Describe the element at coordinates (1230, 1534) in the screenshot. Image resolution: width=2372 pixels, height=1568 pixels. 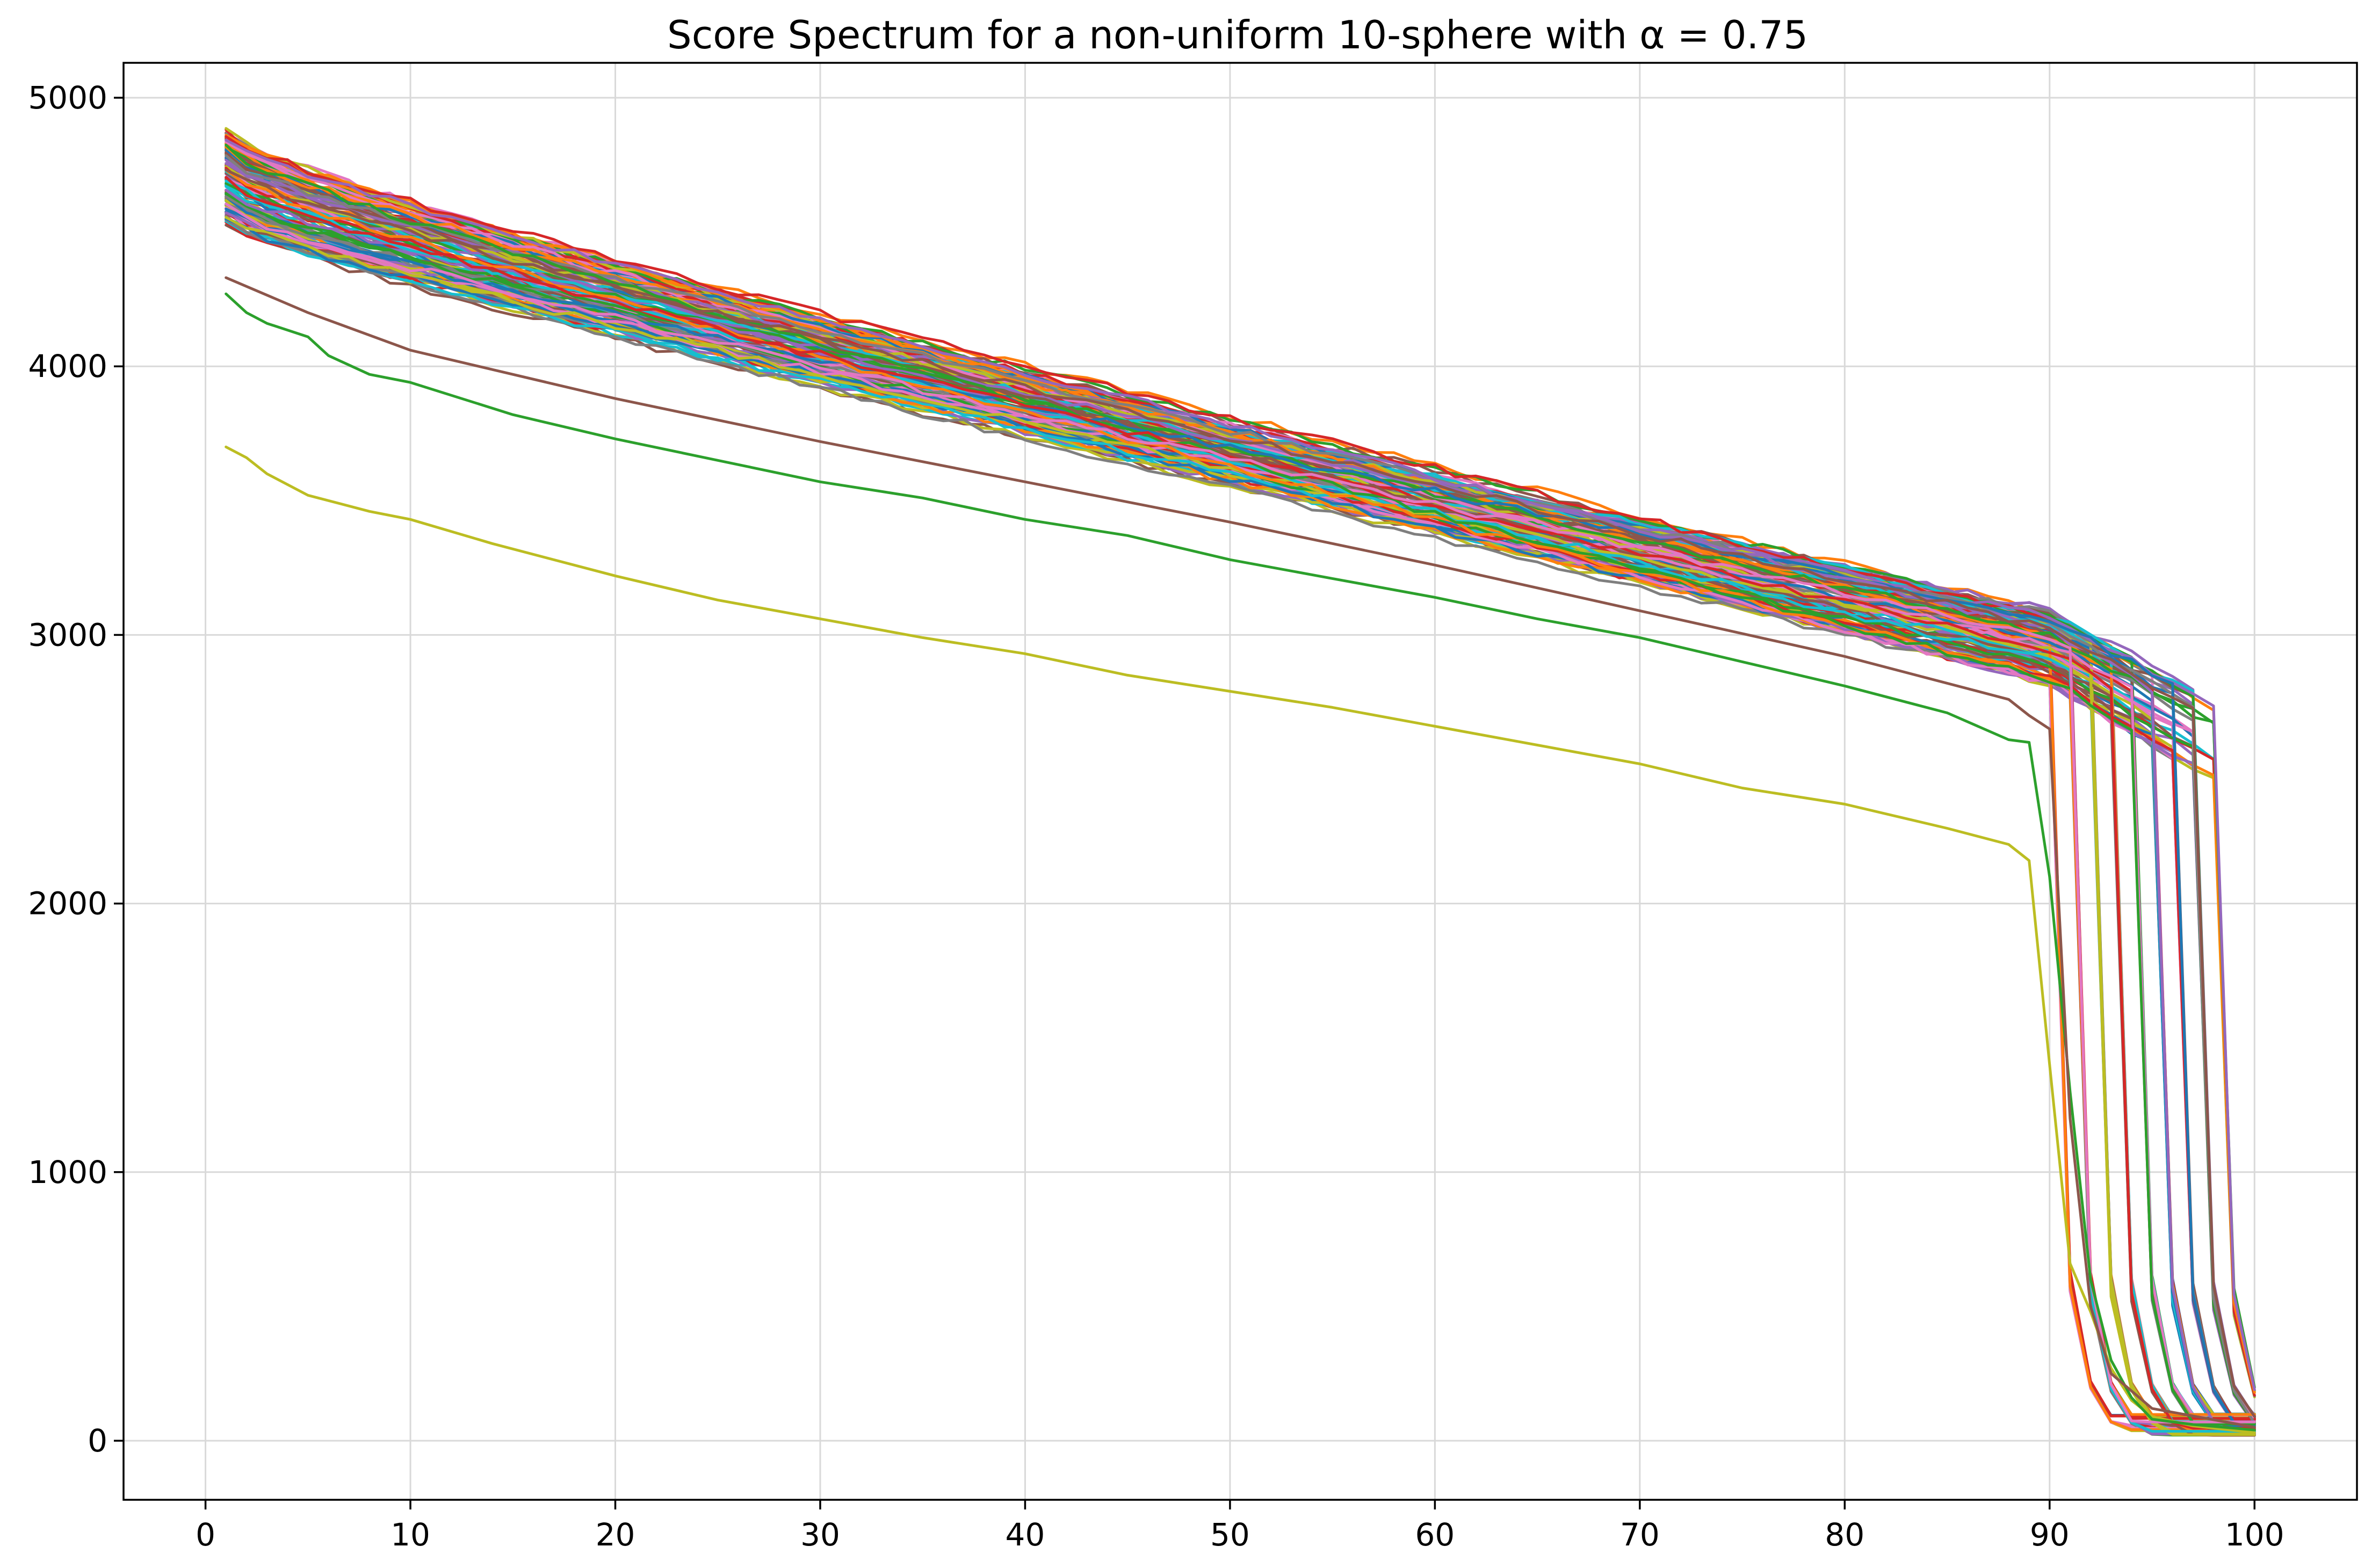
I see `x-tick-label: 50` at that location.